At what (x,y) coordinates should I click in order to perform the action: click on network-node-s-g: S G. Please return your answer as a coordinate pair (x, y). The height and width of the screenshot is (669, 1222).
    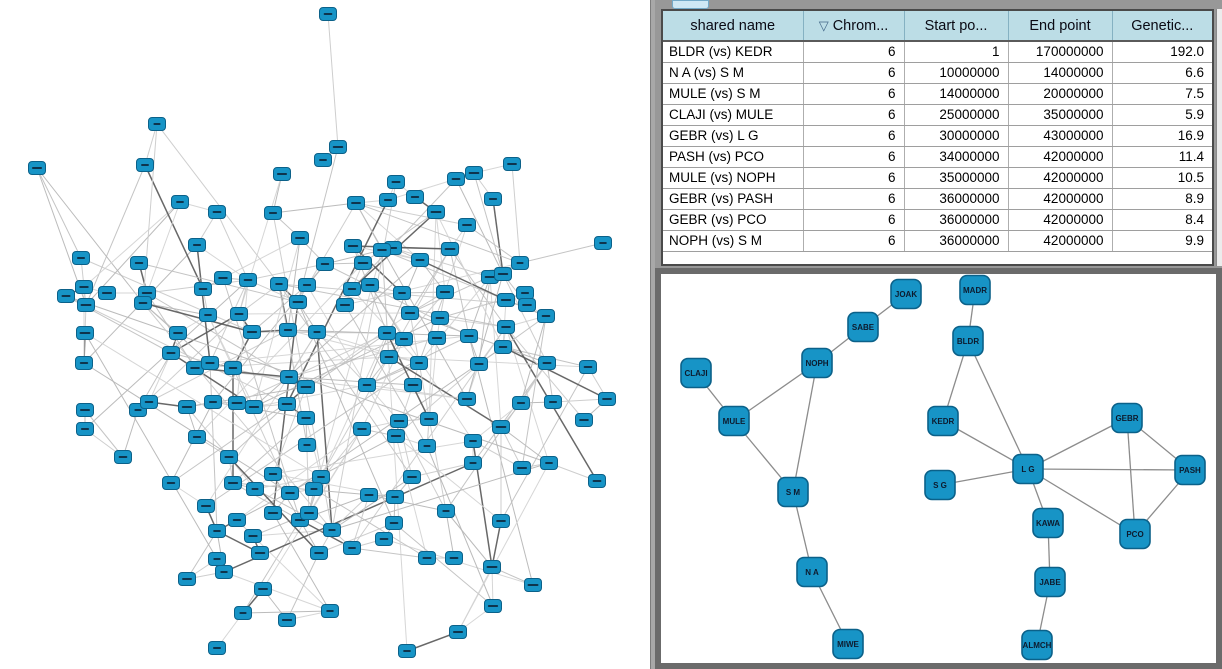
    Looking at the image, I should click on (940, 485).